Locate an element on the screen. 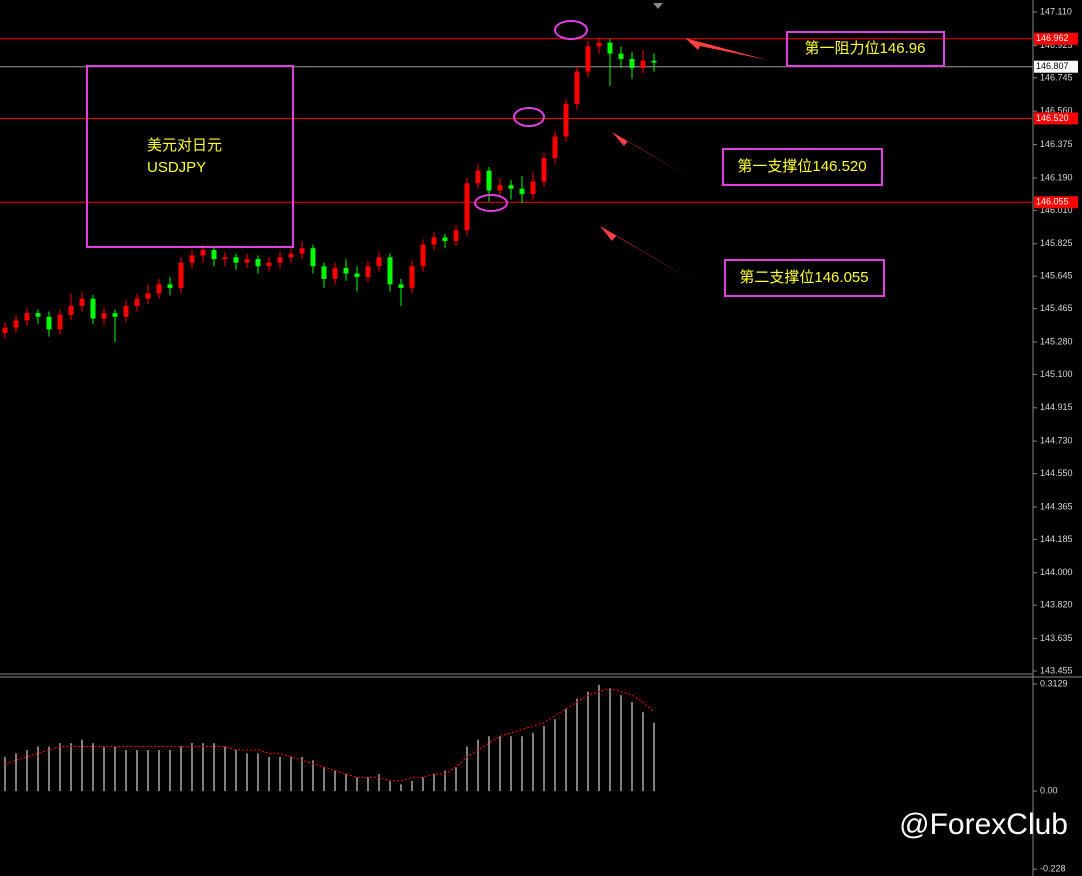 This screenshot has width=1082, height=876. y-tick-label: 144.915 is located at coordinates (1056, 407).